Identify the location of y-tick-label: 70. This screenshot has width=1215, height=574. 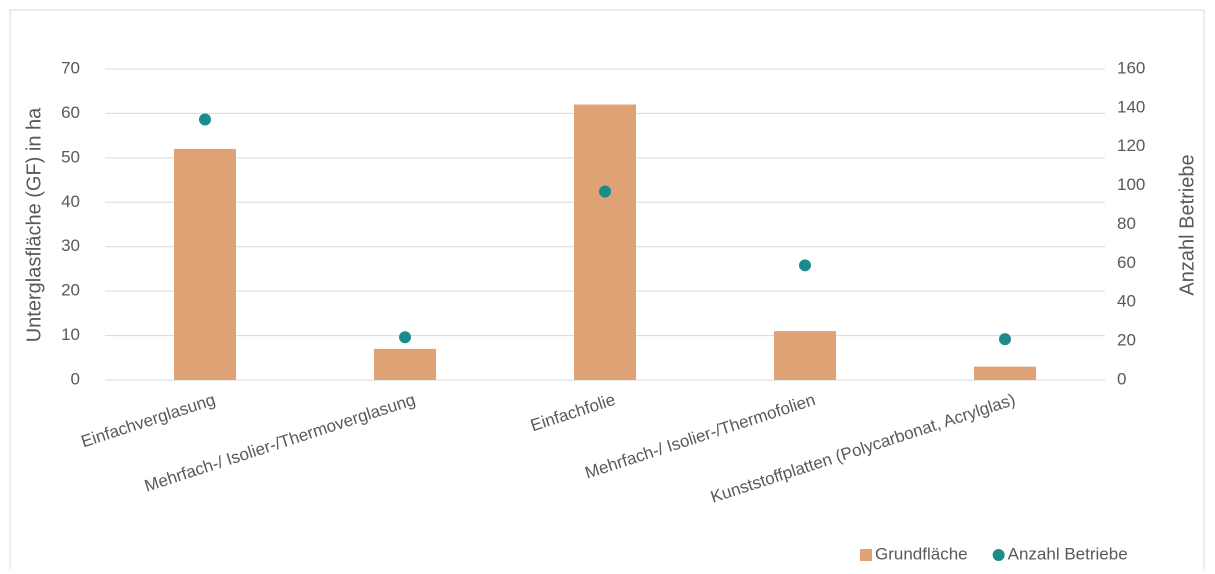
(70, 67).